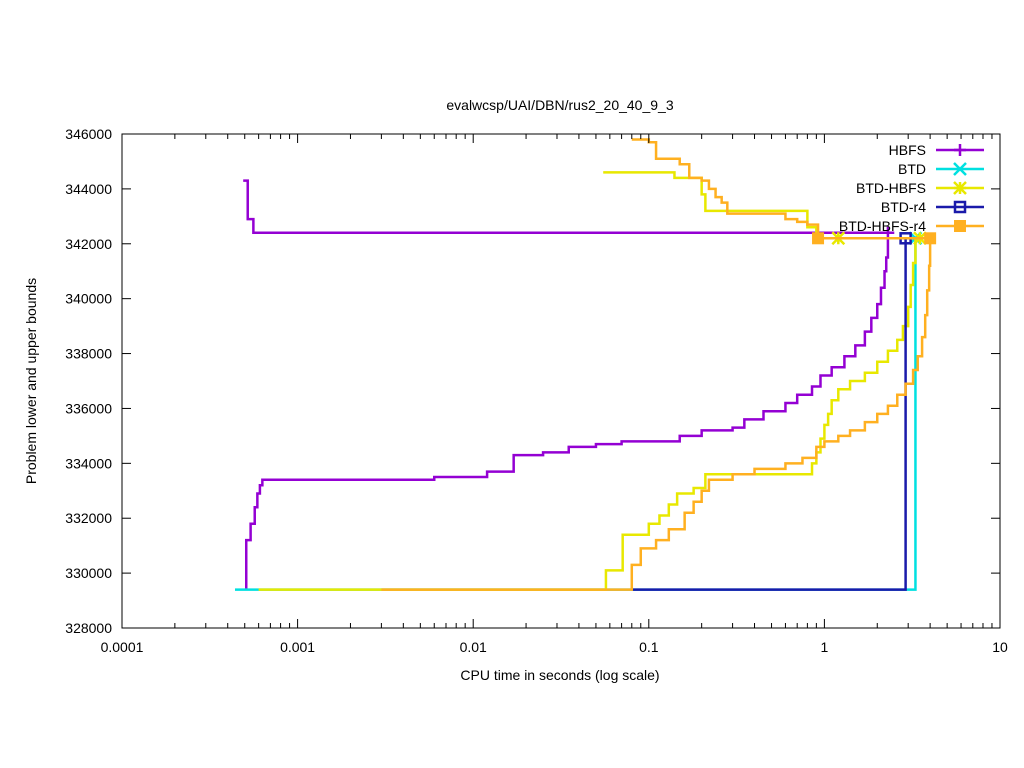  What do you see at coordinates (88, 134) in the screenshot?
I see `y-tick-label: 346000` at bounding box center [88, 134].